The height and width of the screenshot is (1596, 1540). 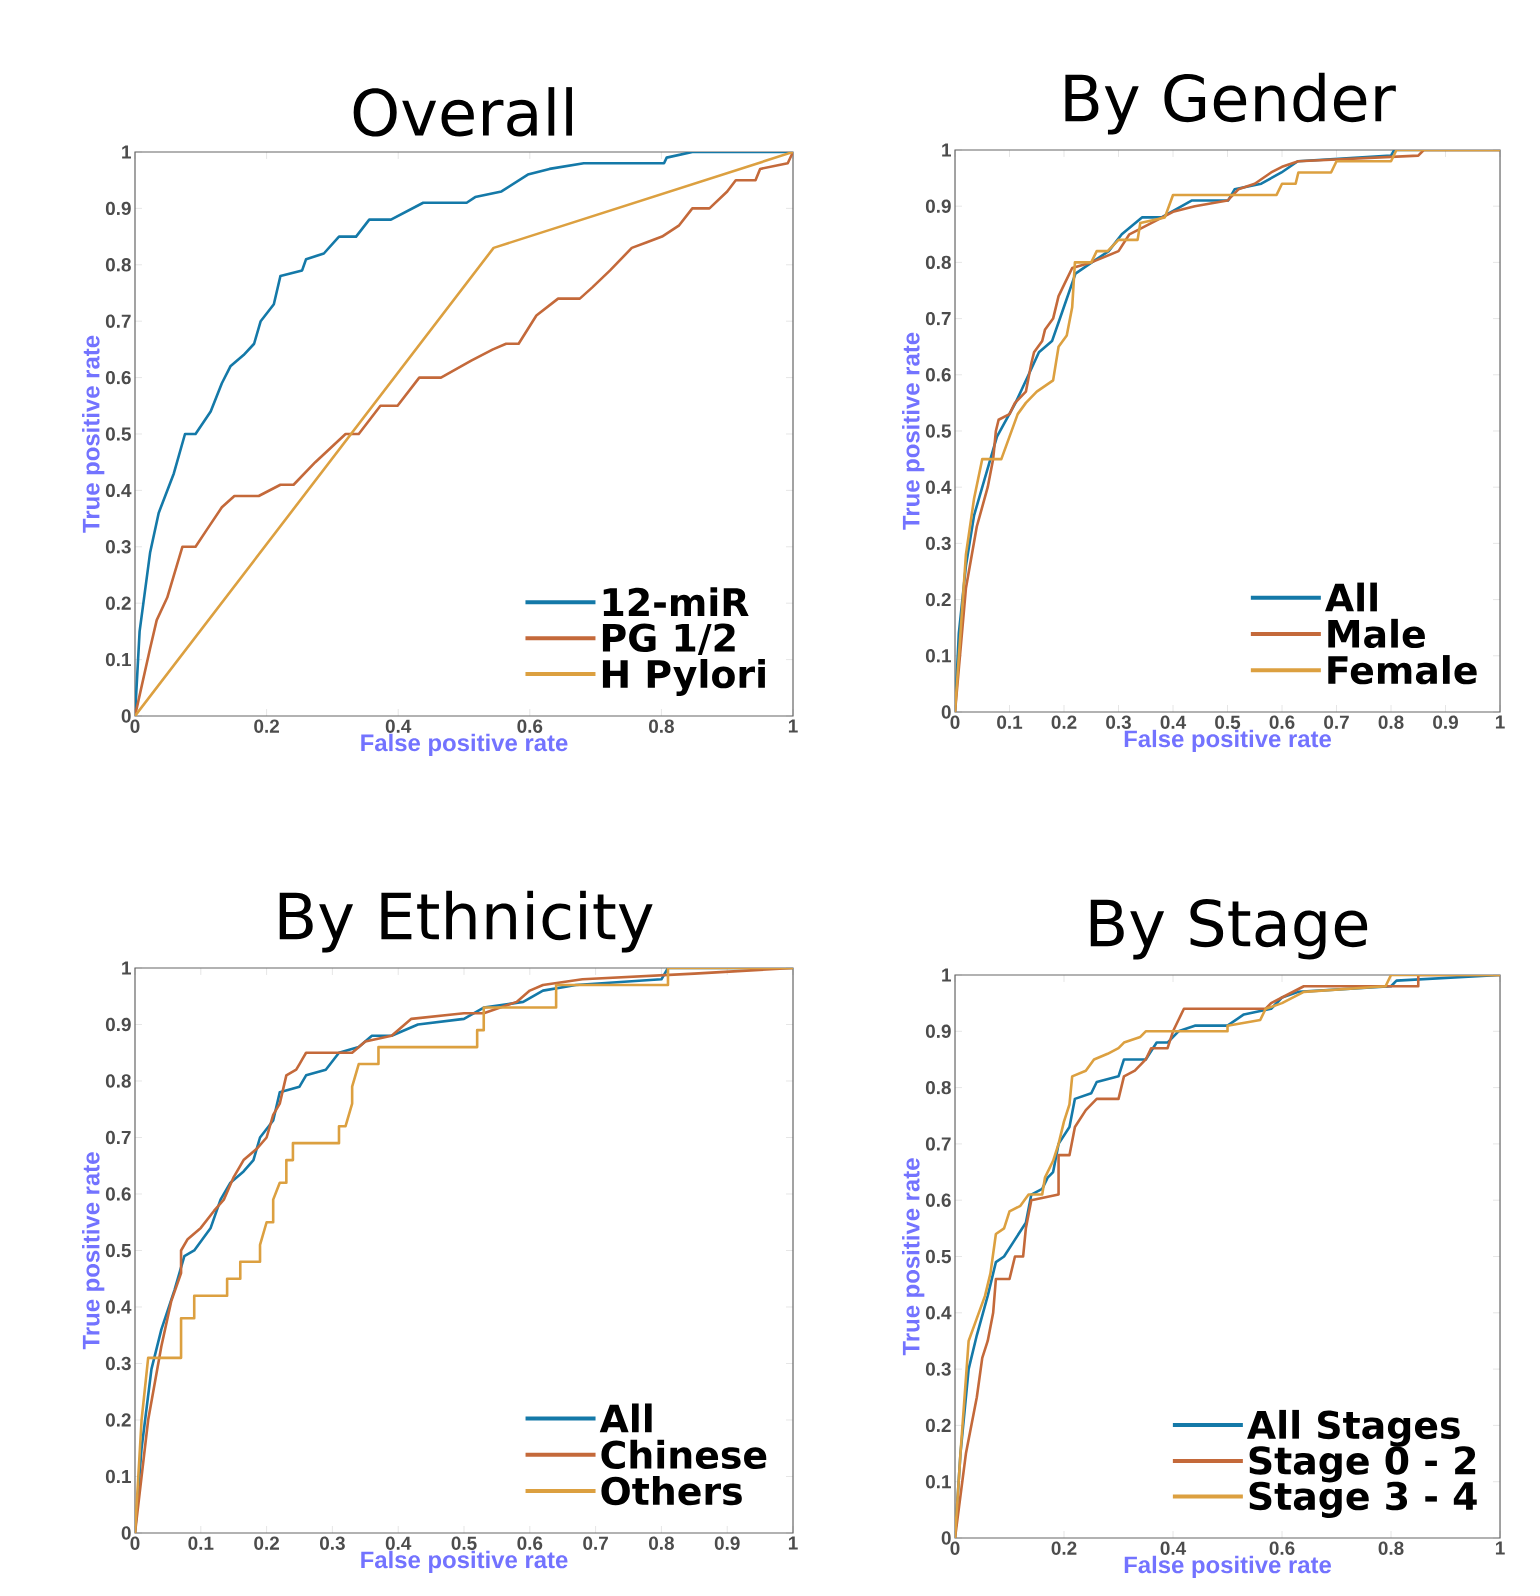 What do you see at coordinates (676, 601) in the screenshot?
I see `legend-label: 12-miR` at bounding box center [676, 601].